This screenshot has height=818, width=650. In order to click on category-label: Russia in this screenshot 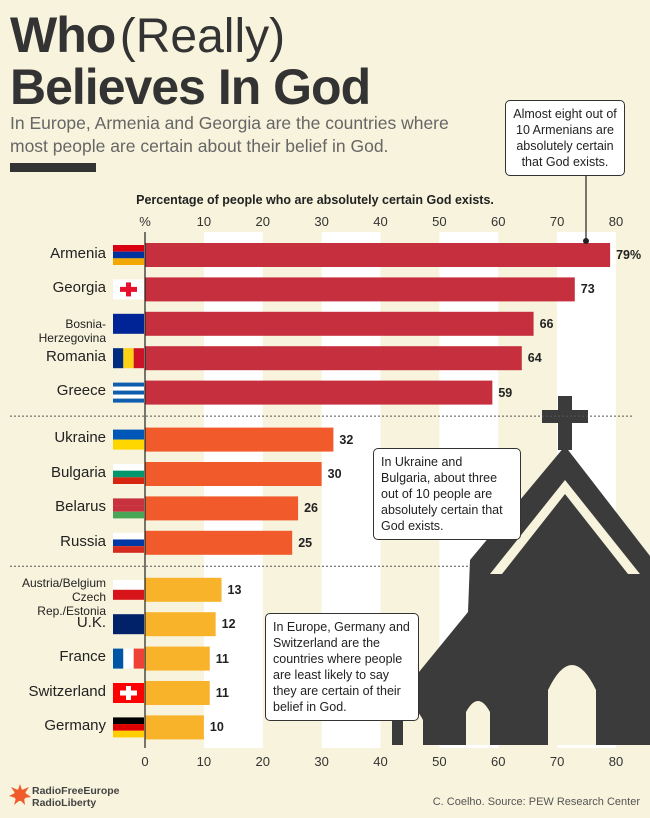, I will do `click(83, 541)`.